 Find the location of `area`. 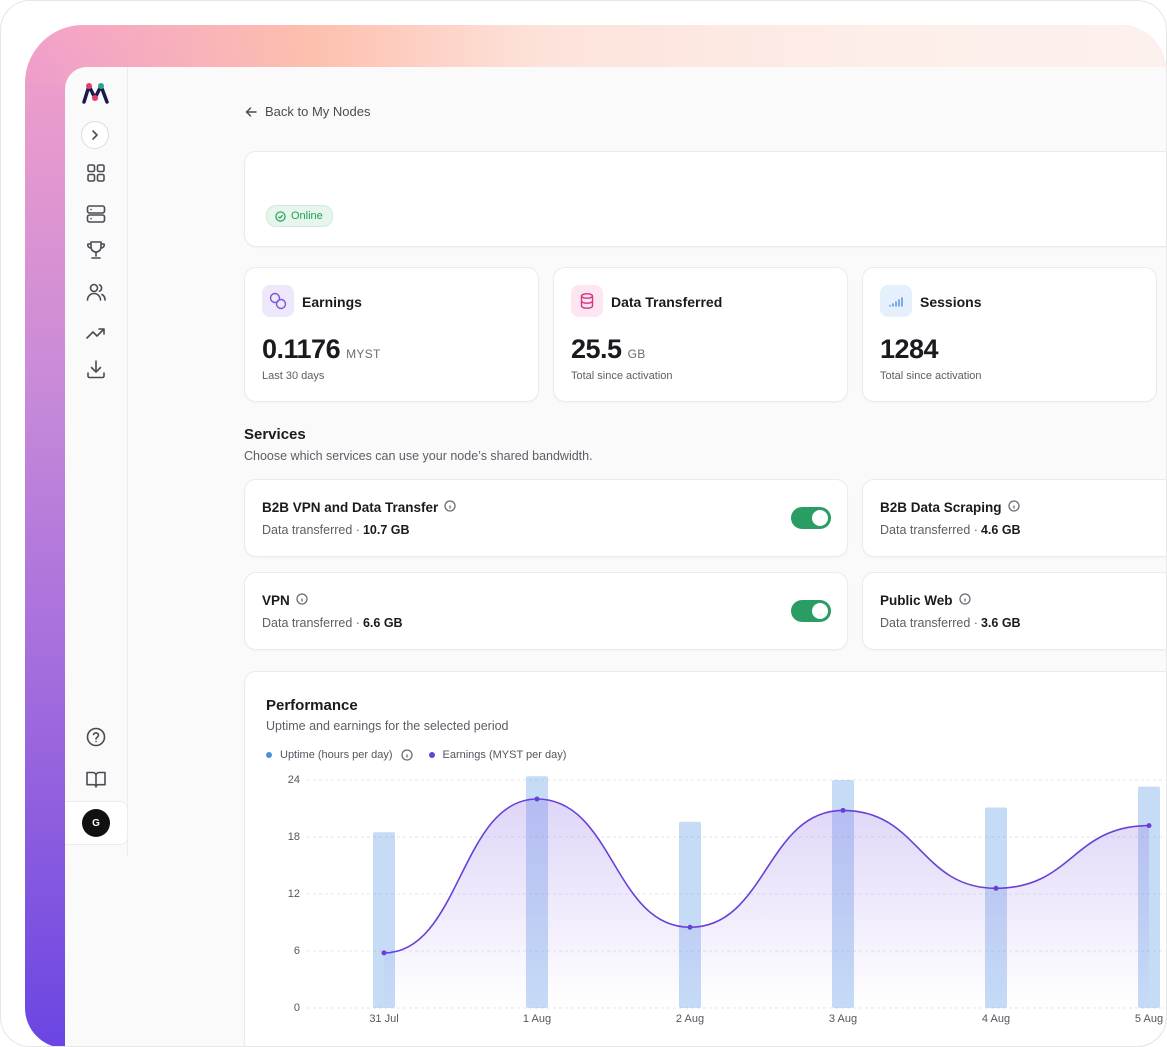

area is located at coordinates (766, 903).